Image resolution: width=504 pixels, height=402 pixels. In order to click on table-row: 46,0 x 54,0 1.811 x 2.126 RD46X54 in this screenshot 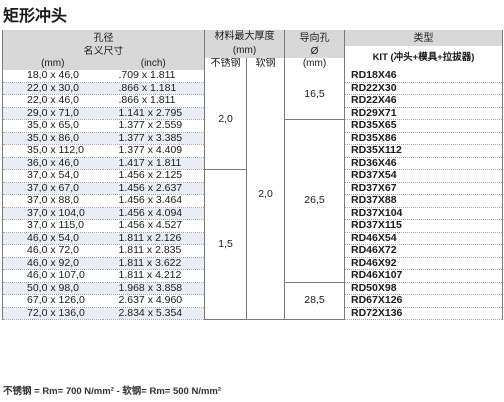, I will do `click(252, 238)`.